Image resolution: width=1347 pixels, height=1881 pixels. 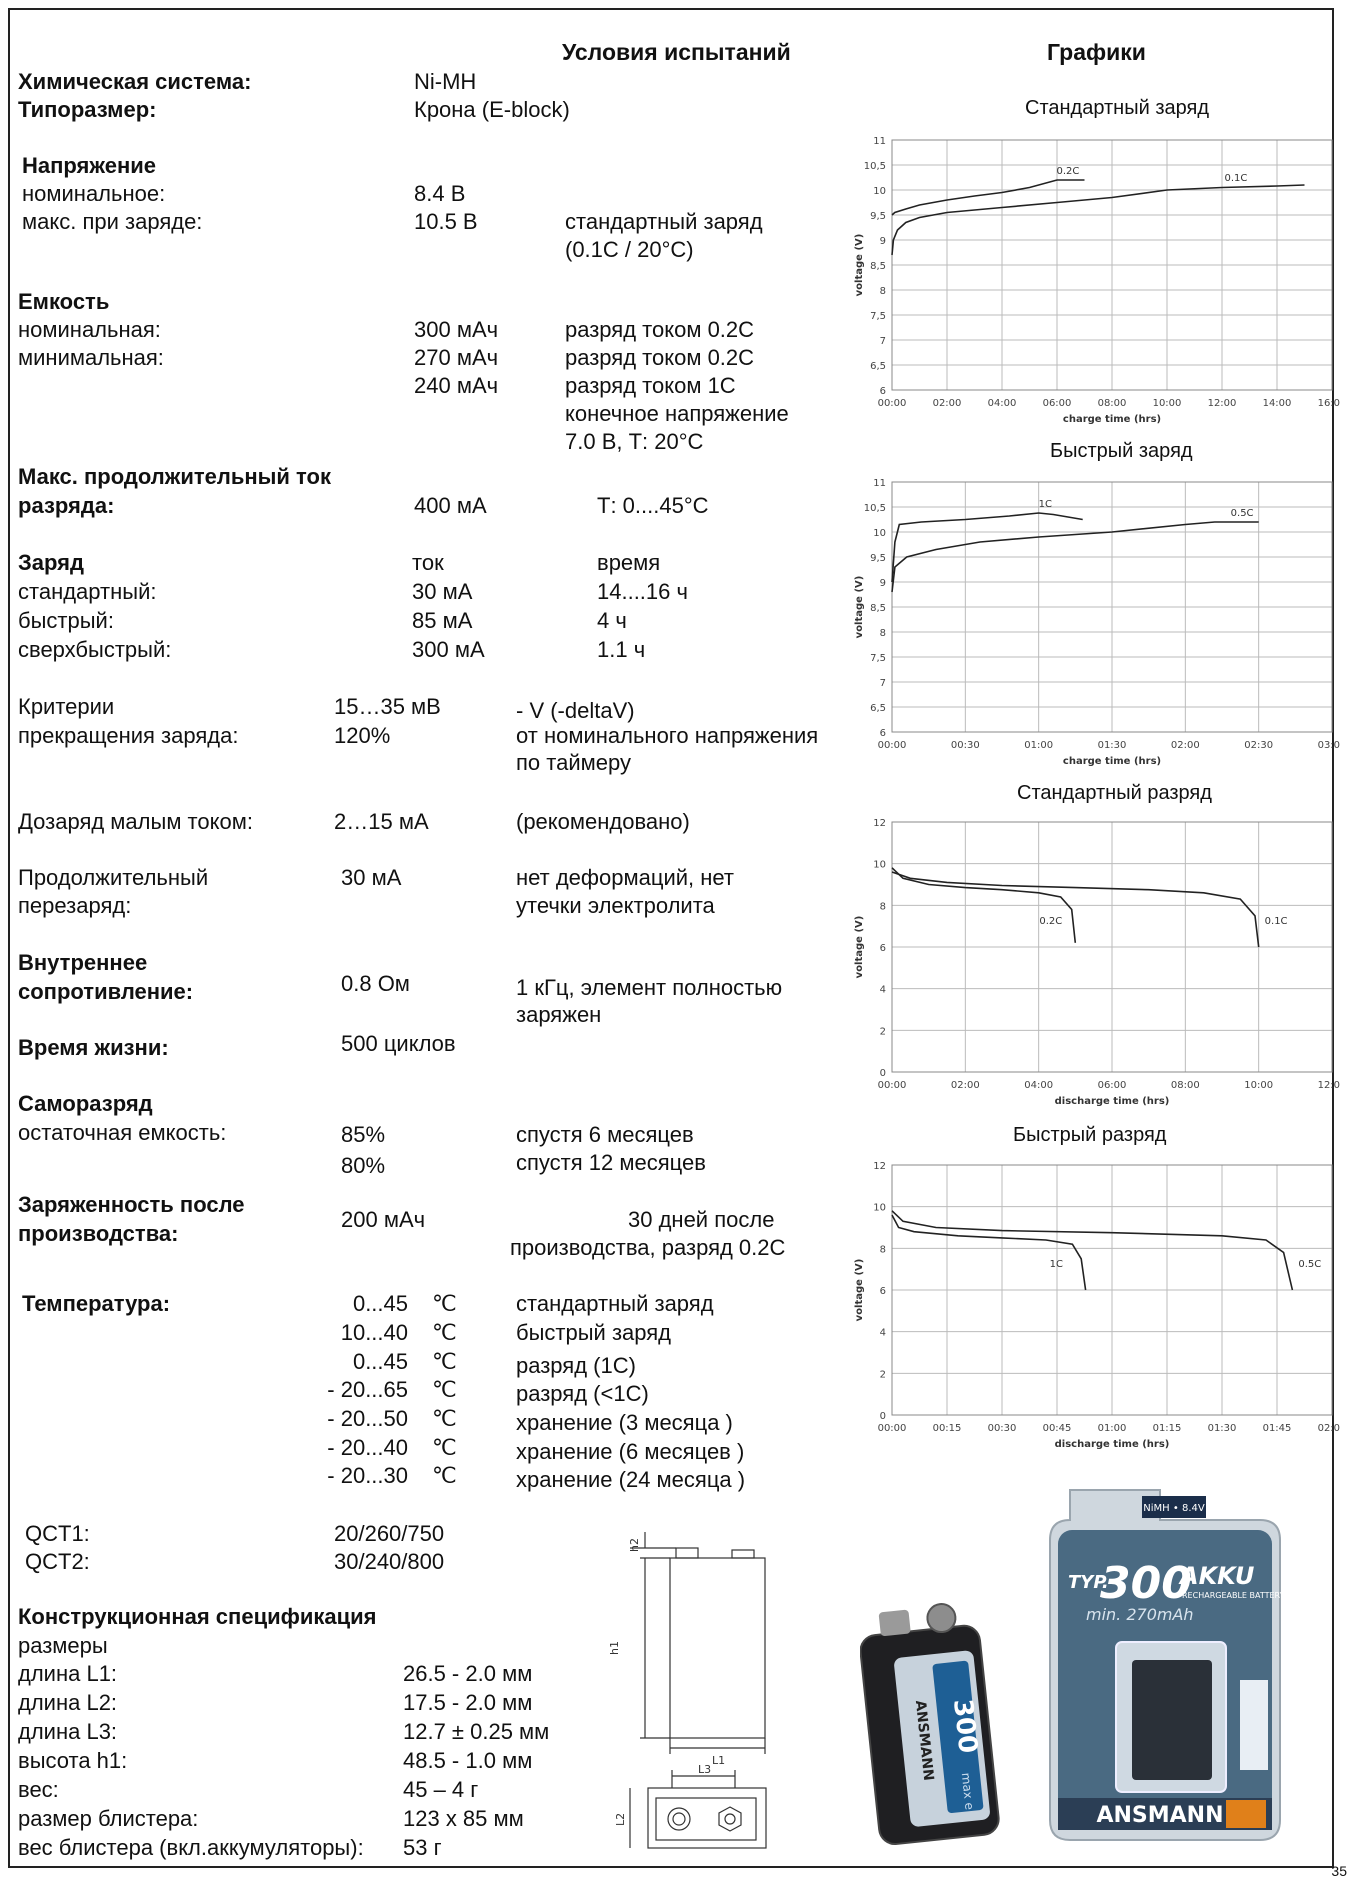 I want to click on self-discharge-title: Саморазряд, so click(x=85, y=1103).